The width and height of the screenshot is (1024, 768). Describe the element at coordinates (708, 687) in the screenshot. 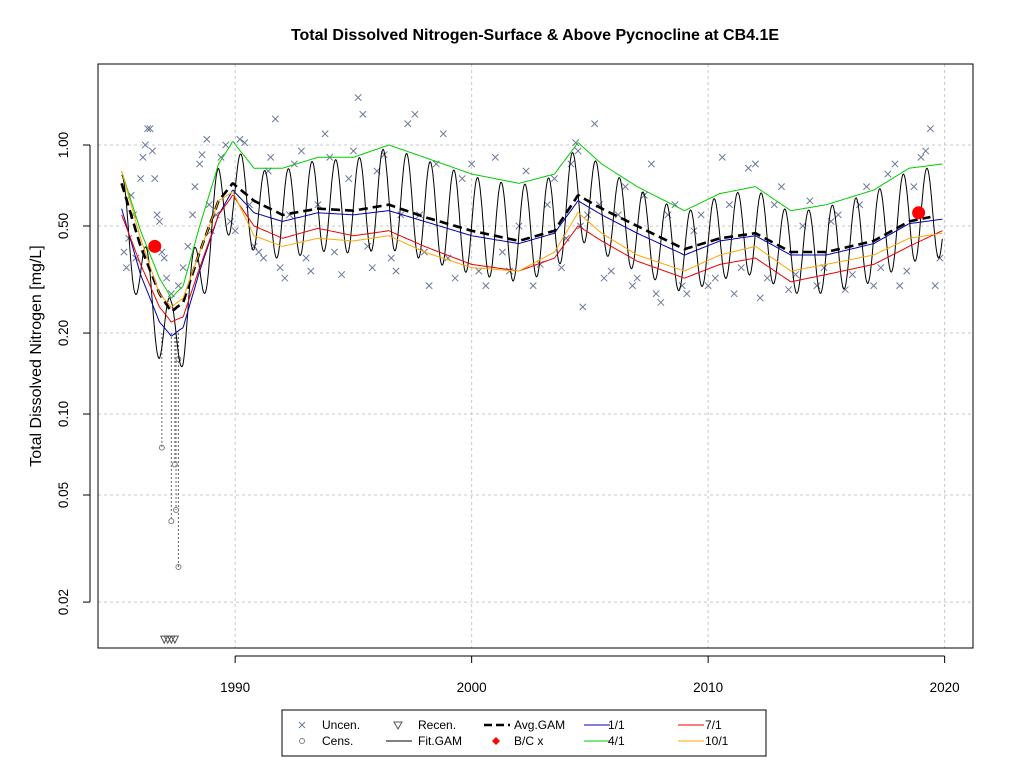

I see `x-tick-label: 2010` at that location.